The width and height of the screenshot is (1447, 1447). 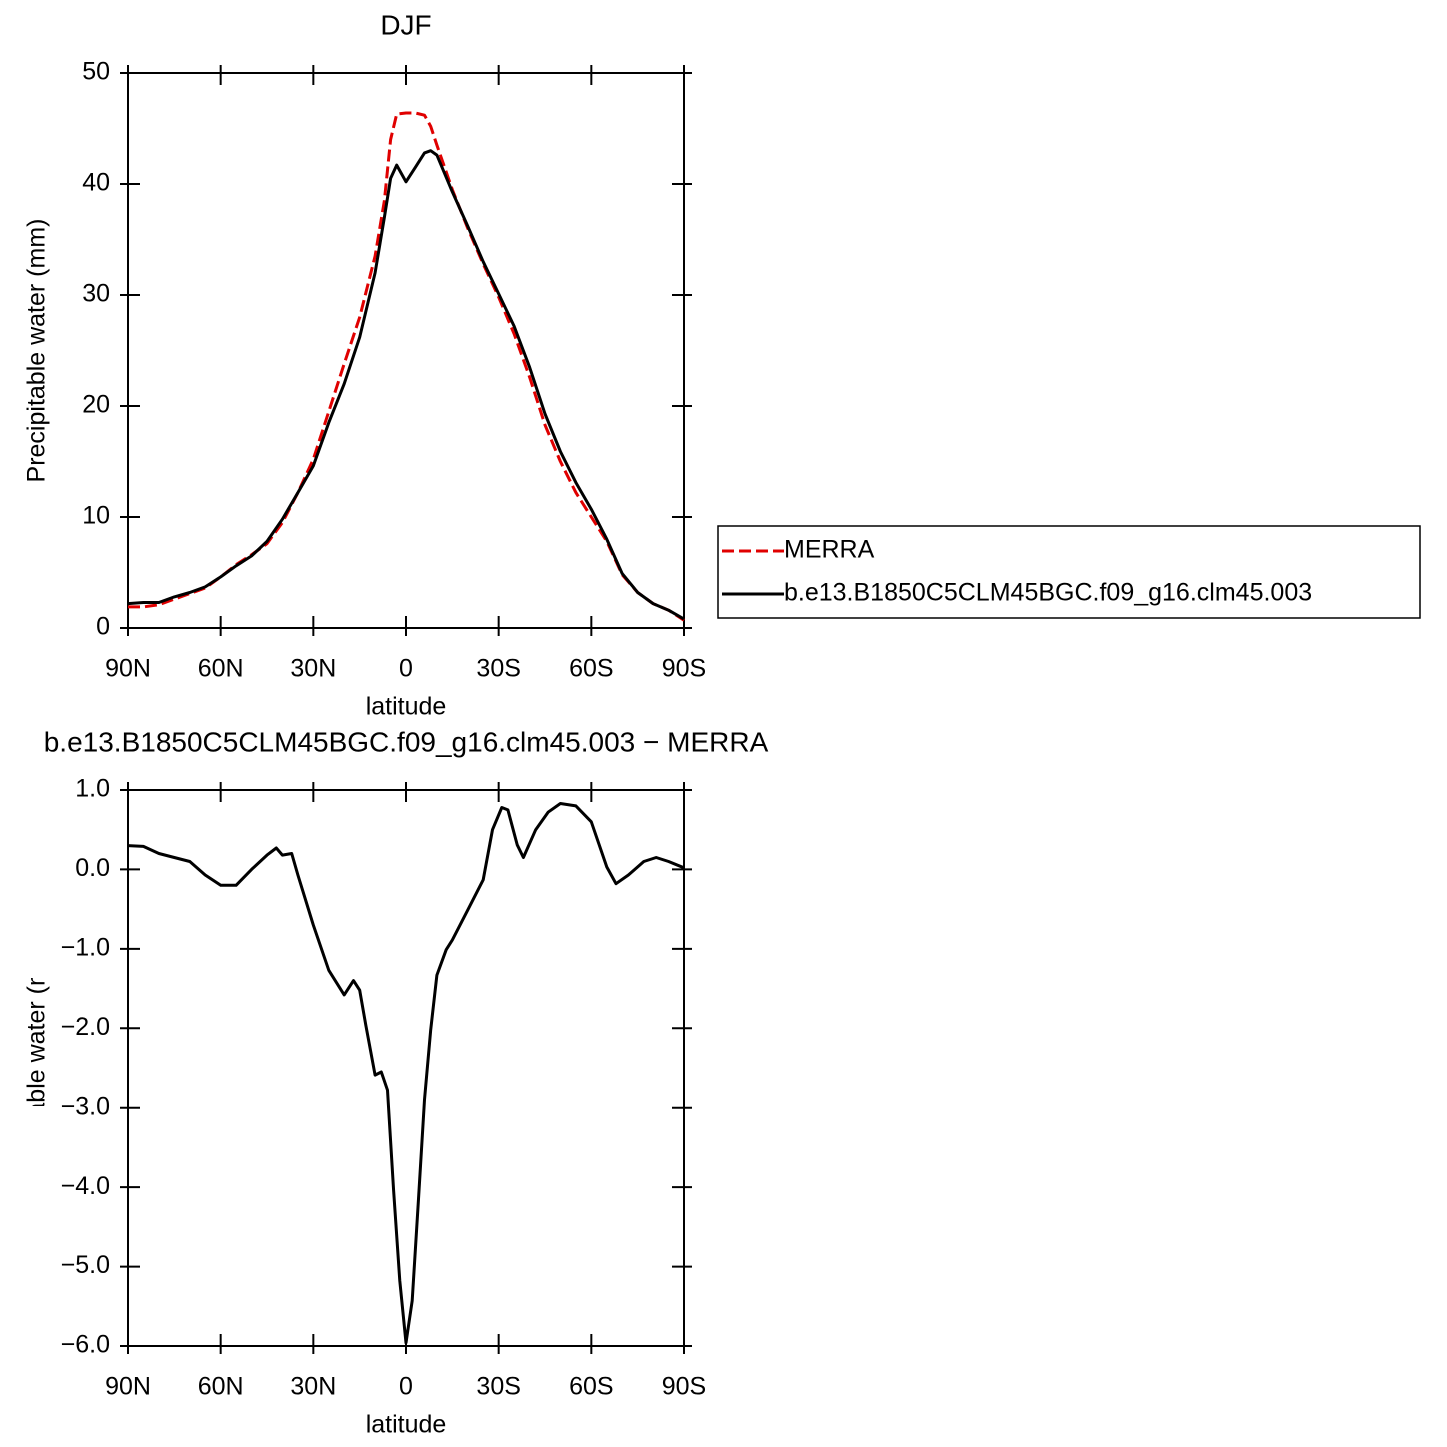 What do you see at coordinates (85, 1186) in the screenshot?
I see `y-tick-label: −4.0` at bounding box center [85, 1186].